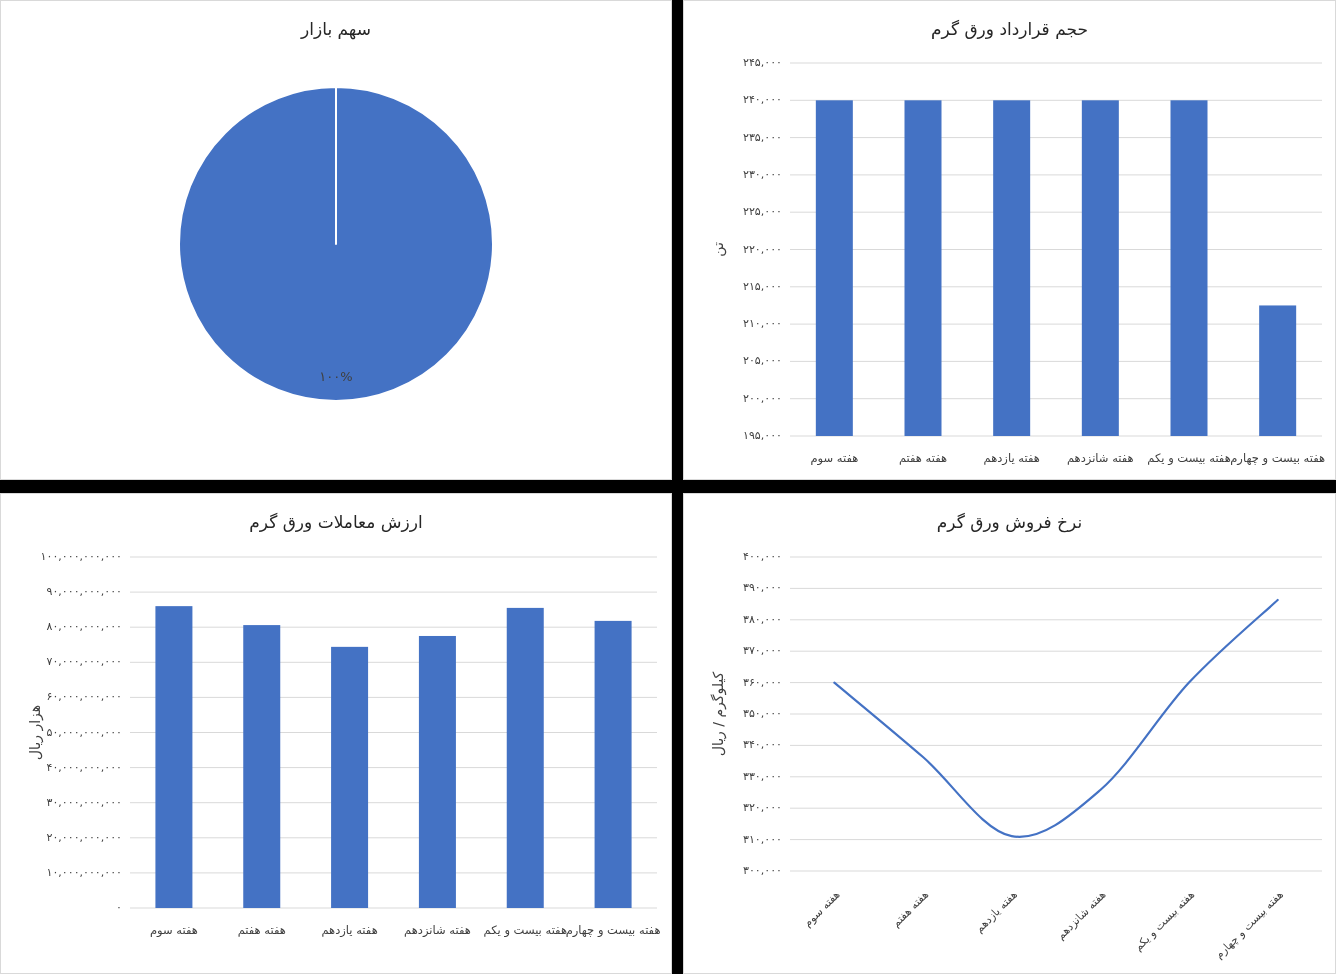 The image size is (1336, 974). What do you see at coordinates (1056, 718) in the screenshot?
I see `line-series` at bounding box center [1056, 718].